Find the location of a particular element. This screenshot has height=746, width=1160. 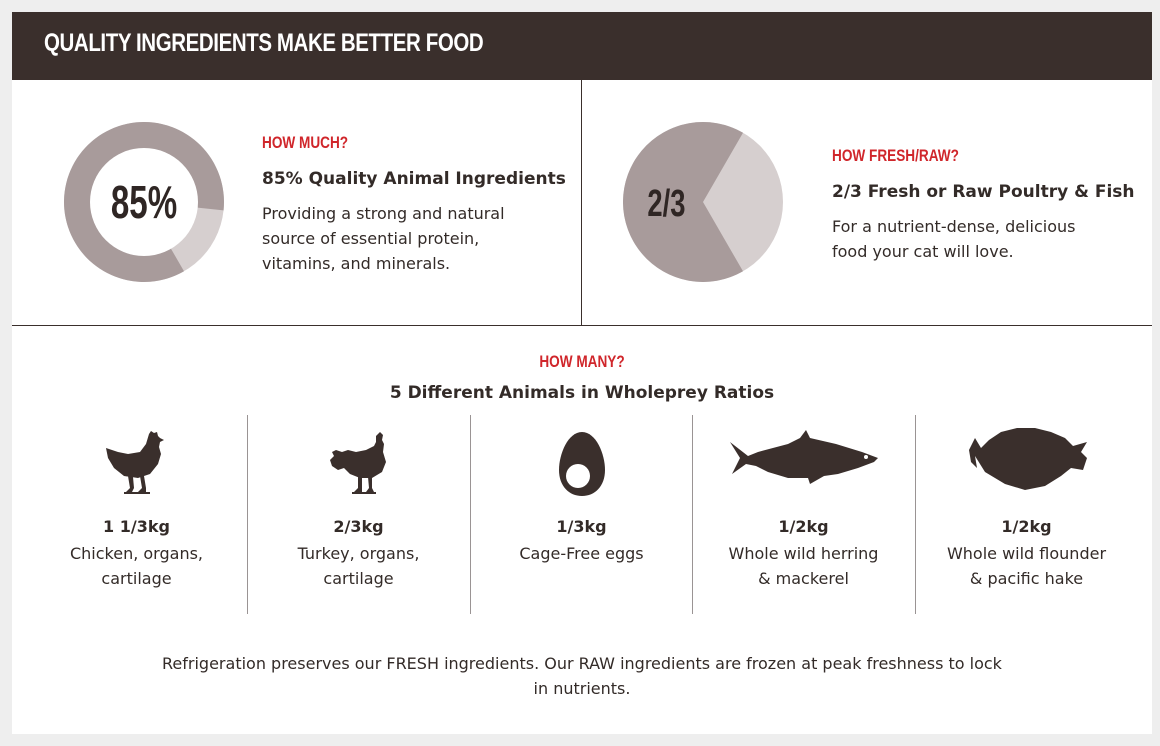

how-much-headline: 85% Quality Animal Ingredients is located at coordinates (414, 179).